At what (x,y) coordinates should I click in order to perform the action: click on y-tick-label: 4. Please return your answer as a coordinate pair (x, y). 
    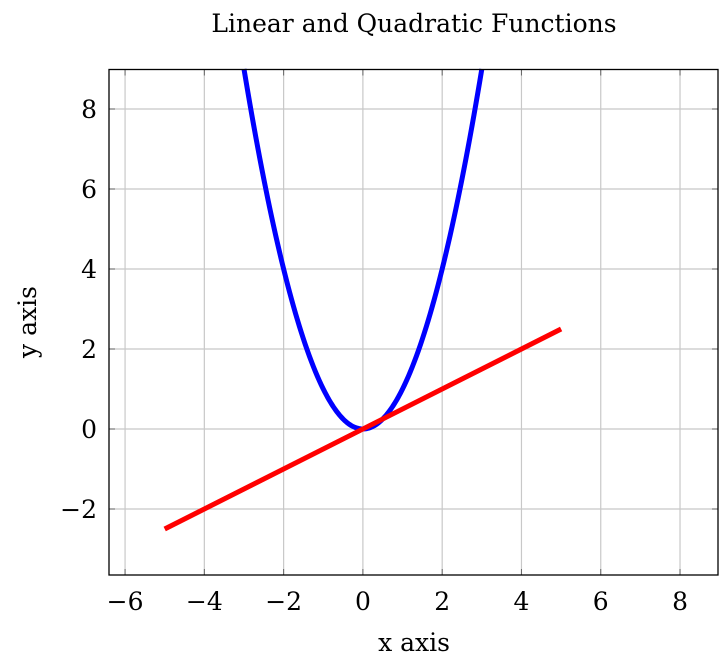
    Looking at the image, I should click on (89, 269).